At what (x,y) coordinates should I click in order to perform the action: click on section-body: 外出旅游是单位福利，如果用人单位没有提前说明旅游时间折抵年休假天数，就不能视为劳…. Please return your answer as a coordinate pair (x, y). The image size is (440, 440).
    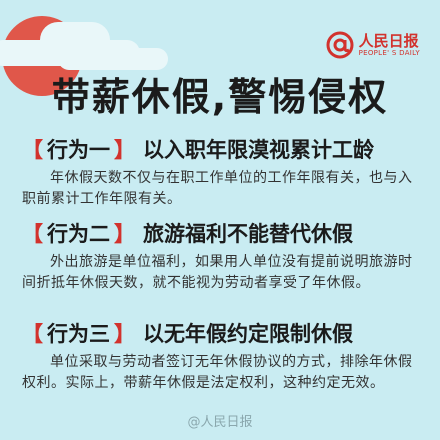
    Looking at the image, I should click on (220, 273).